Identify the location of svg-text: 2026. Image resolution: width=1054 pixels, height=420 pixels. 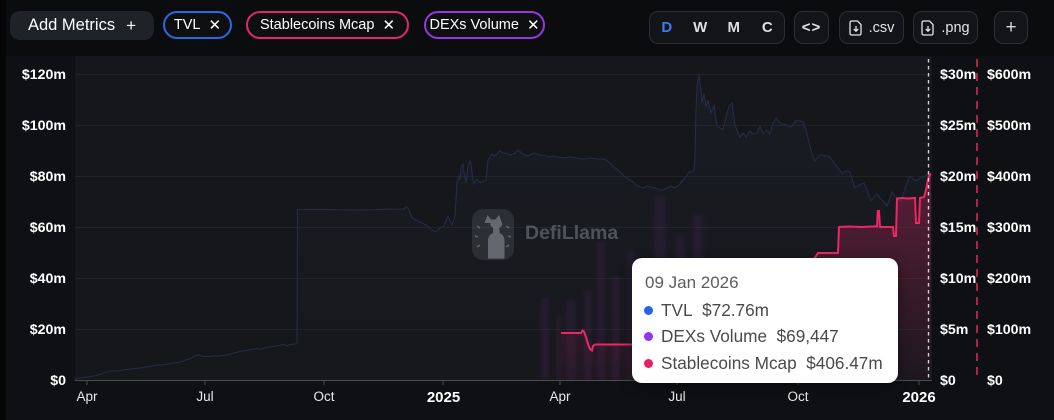
(918, 397).